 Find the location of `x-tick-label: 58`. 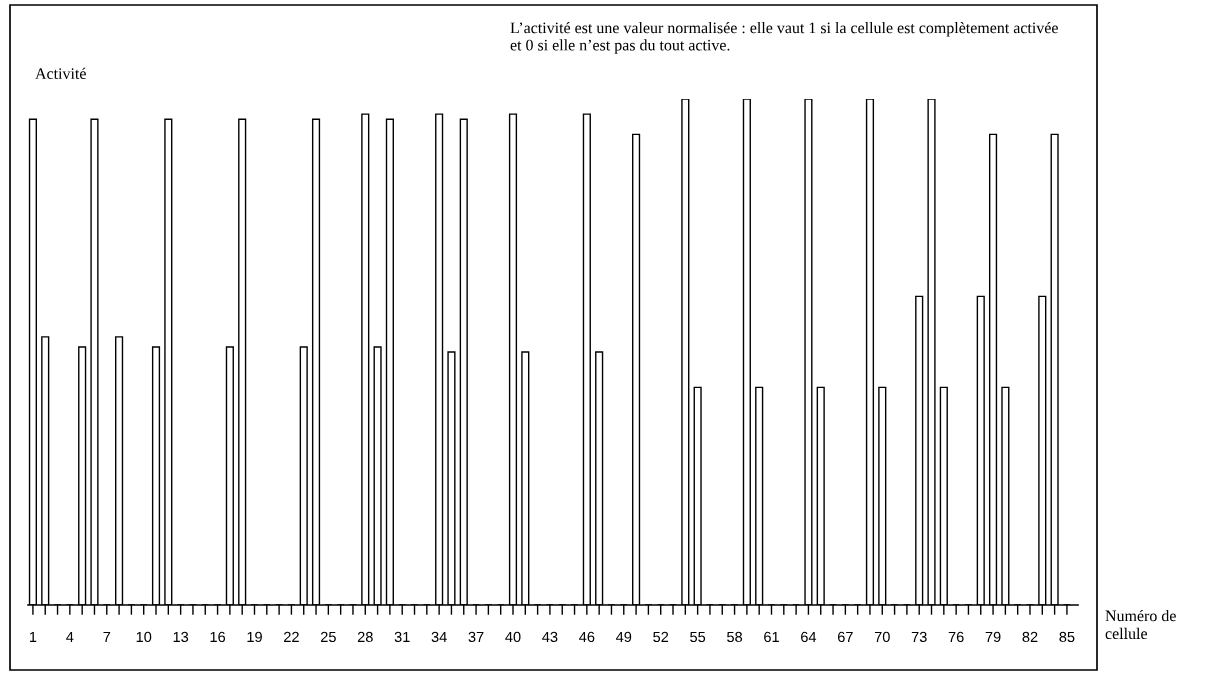

x-tick-label: 58 is located at coordinates (735, 637).